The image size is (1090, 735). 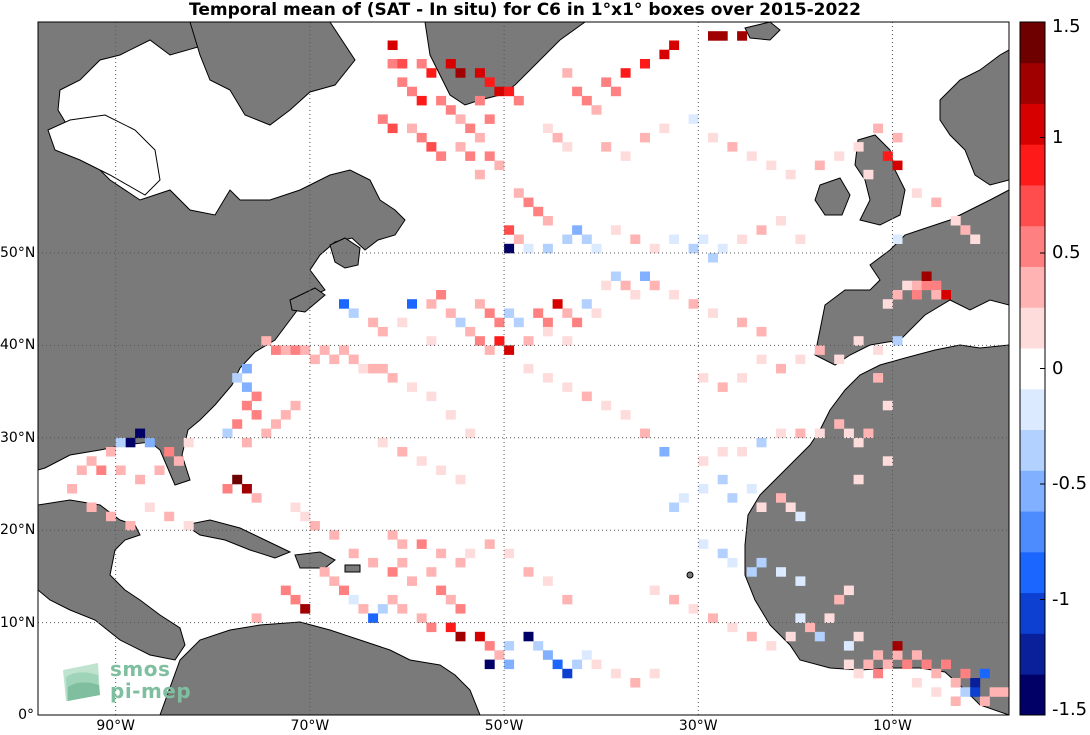 I want to click on latitude-label: 40°N, so click(x=18, y=345).